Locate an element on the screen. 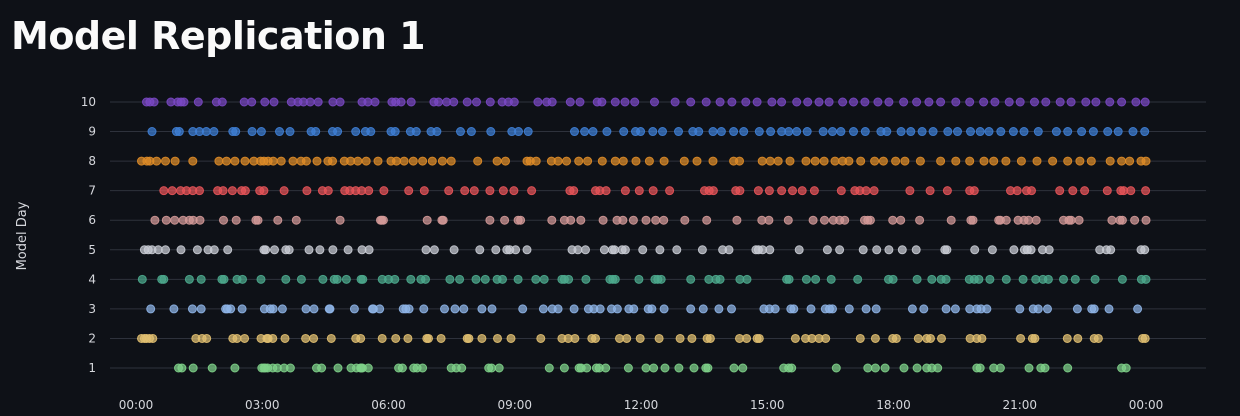 Image resolution: width=1240 pixels, height=416 pixels. x-tick-label: 15:00 is located at coordinates (767, 405).